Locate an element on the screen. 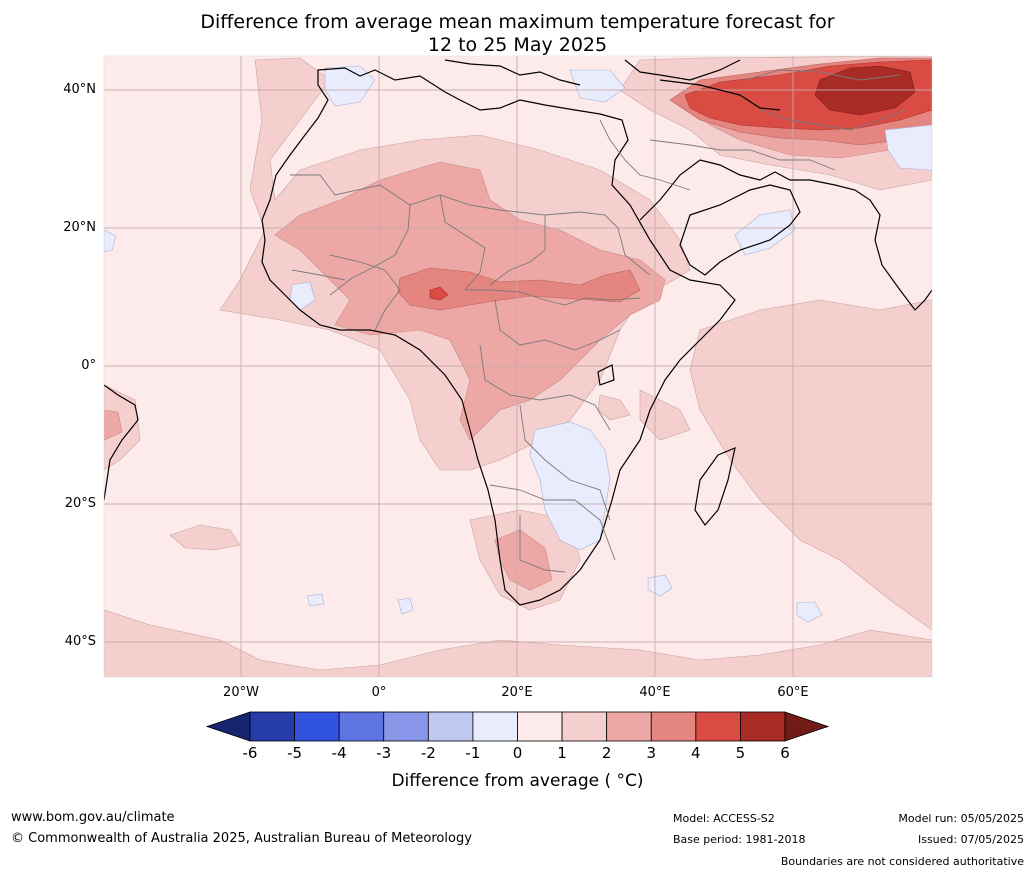 The height and width of the screenshot is (873, 1035). footer-model-run: Model run: 05/05/2025 is located at coordinates (961, 818).